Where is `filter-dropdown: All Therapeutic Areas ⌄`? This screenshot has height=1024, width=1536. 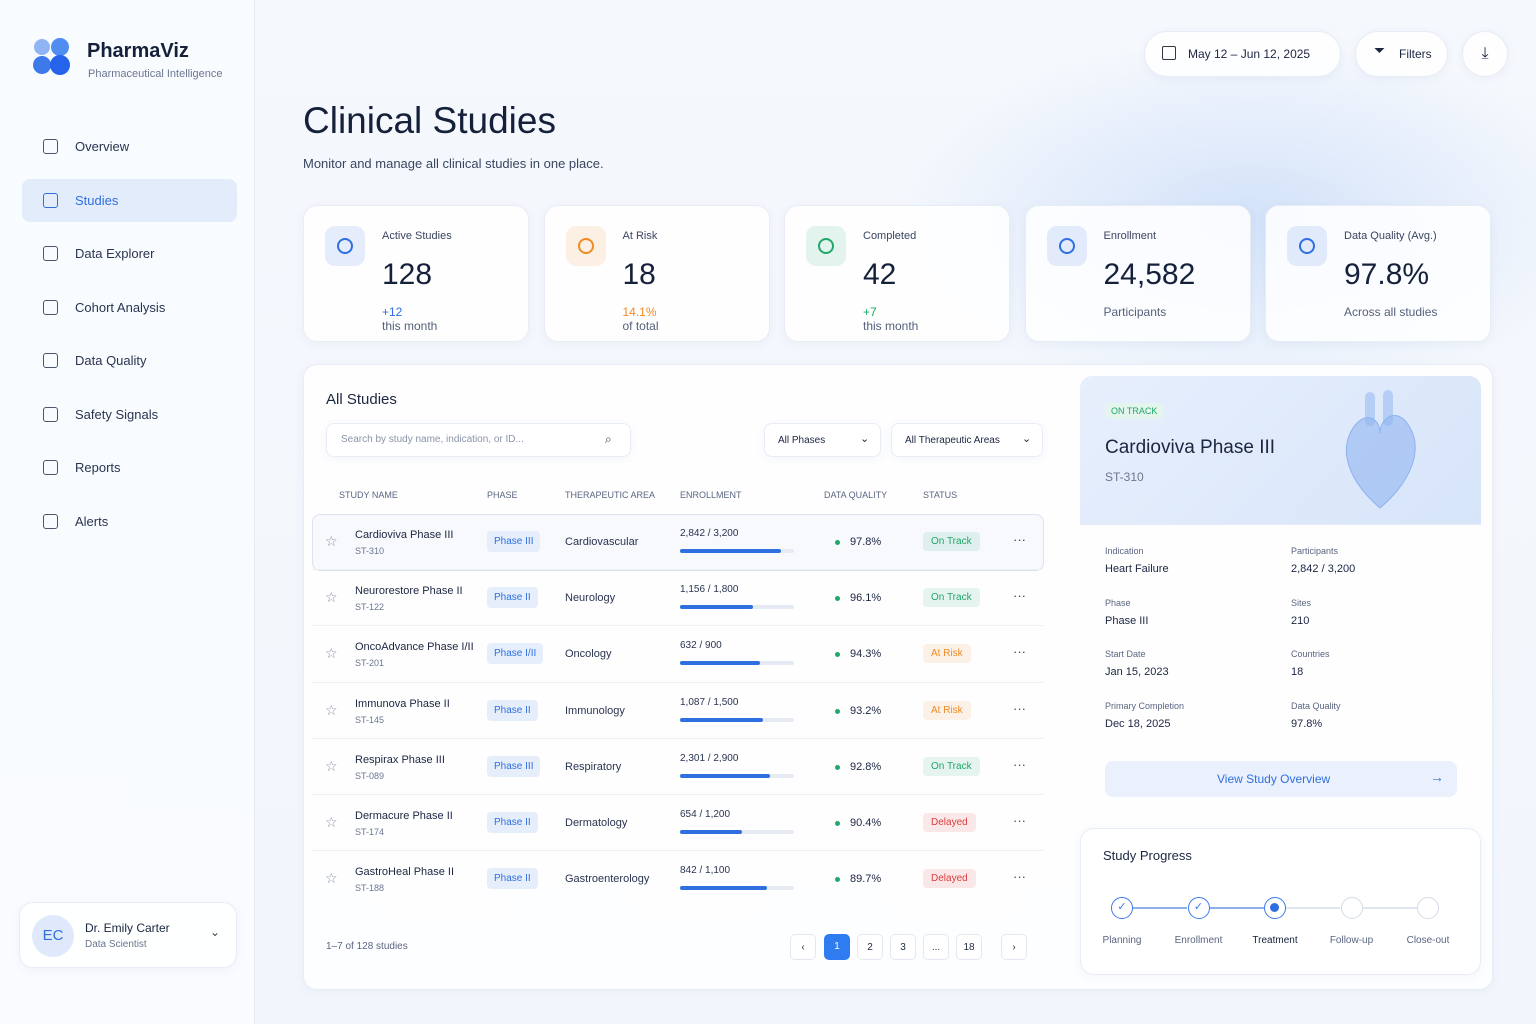 filter-dropdown: All Therapeutic Areas ⌄ is located at coordinates (967, 440).